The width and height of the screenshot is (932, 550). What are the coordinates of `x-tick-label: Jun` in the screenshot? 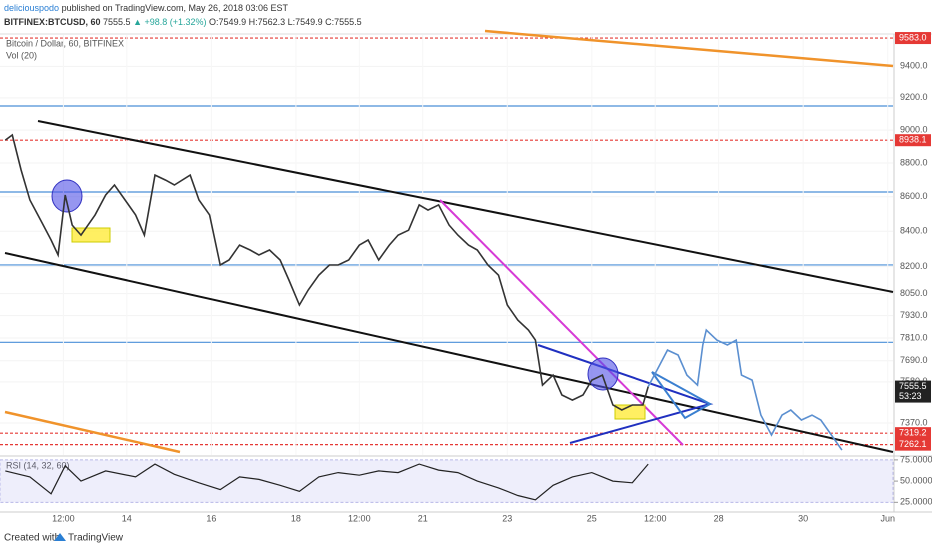 It's located at (887, 518).